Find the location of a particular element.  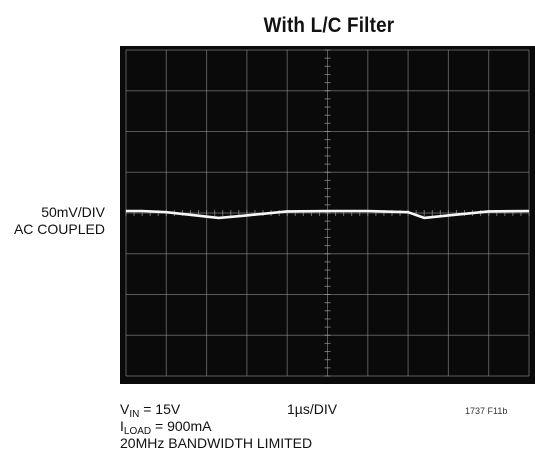

waveform-trace is located at coordinates (328, 214).